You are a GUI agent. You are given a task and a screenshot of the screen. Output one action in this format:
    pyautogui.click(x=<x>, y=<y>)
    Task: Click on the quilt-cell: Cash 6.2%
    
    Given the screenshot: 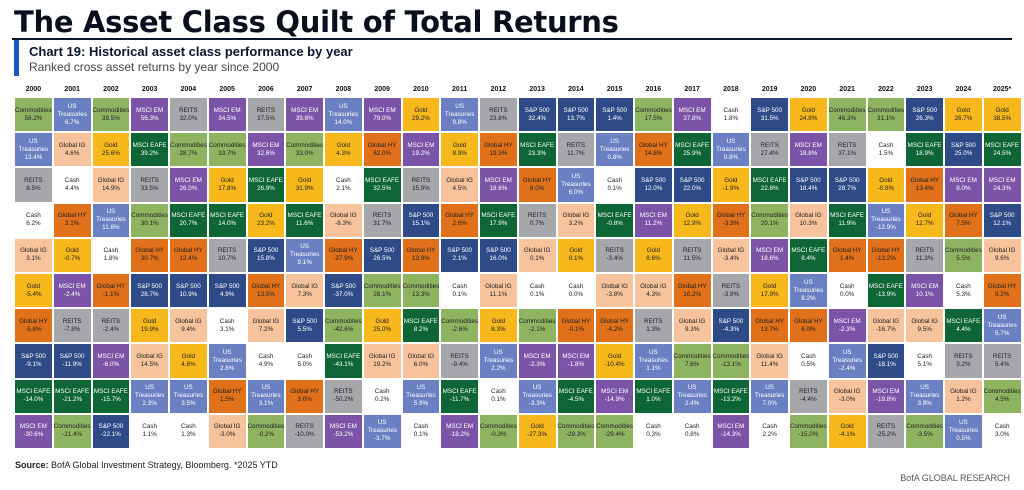 What is the action you would take?
    pyautogui.click(x=33, y=220)
    